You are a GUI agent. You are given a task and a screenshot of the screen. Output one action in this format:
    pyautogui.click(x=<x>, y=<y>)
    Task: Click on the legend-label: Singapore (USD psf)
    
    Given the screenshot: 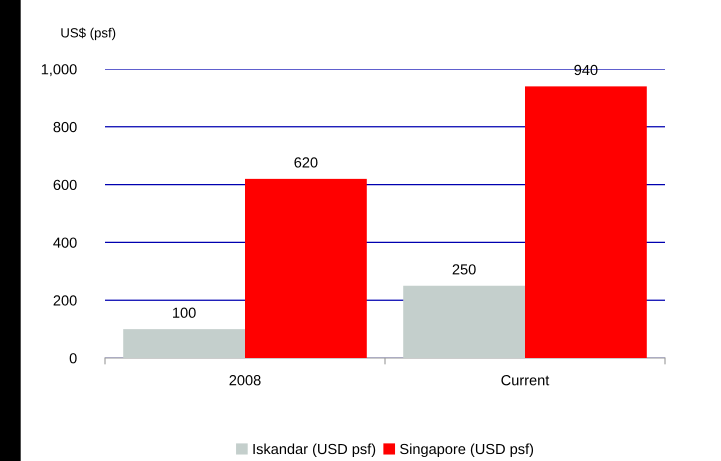 What is the action you would take?
    pyautogui.click(x=467, y=450)
    